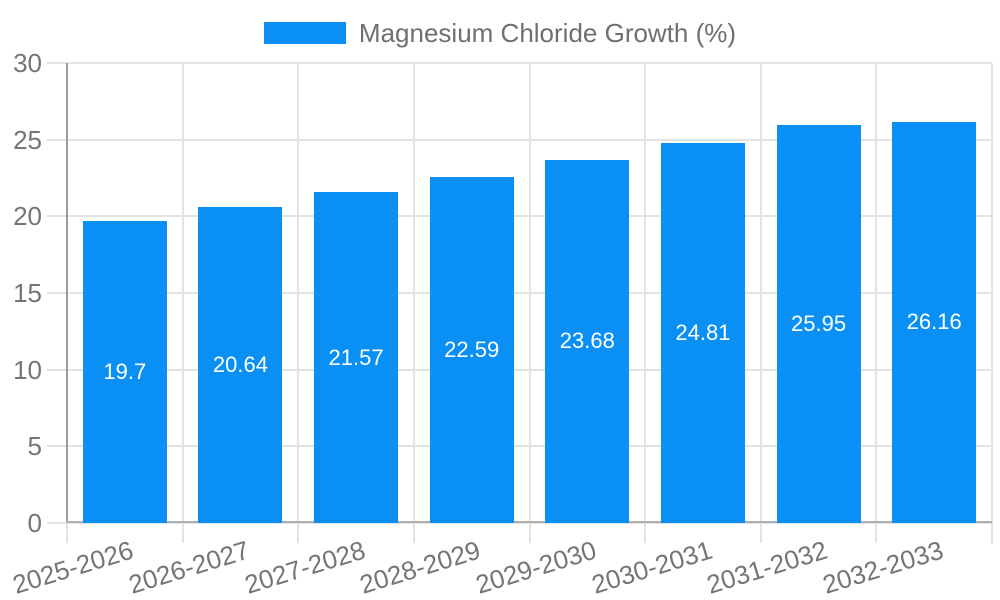 This screenshot has width=1000, height=600. What do you see at coordinates (536, 567) in the screenshot?
I see `x-axis-tick-label: 2029-2030` at bounding box center [536, 567].